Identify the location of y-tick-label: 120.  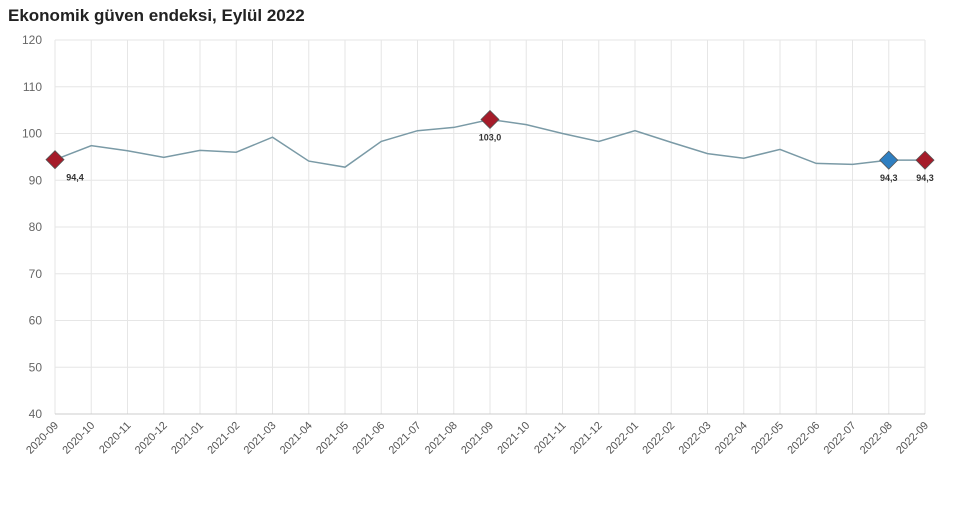
(32, 40).